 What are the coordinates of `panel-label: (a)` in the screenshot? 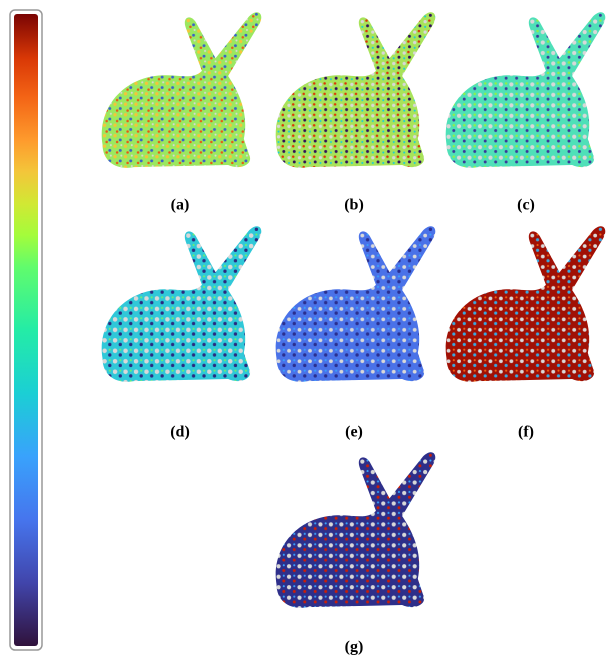 It's located at (180, 205).